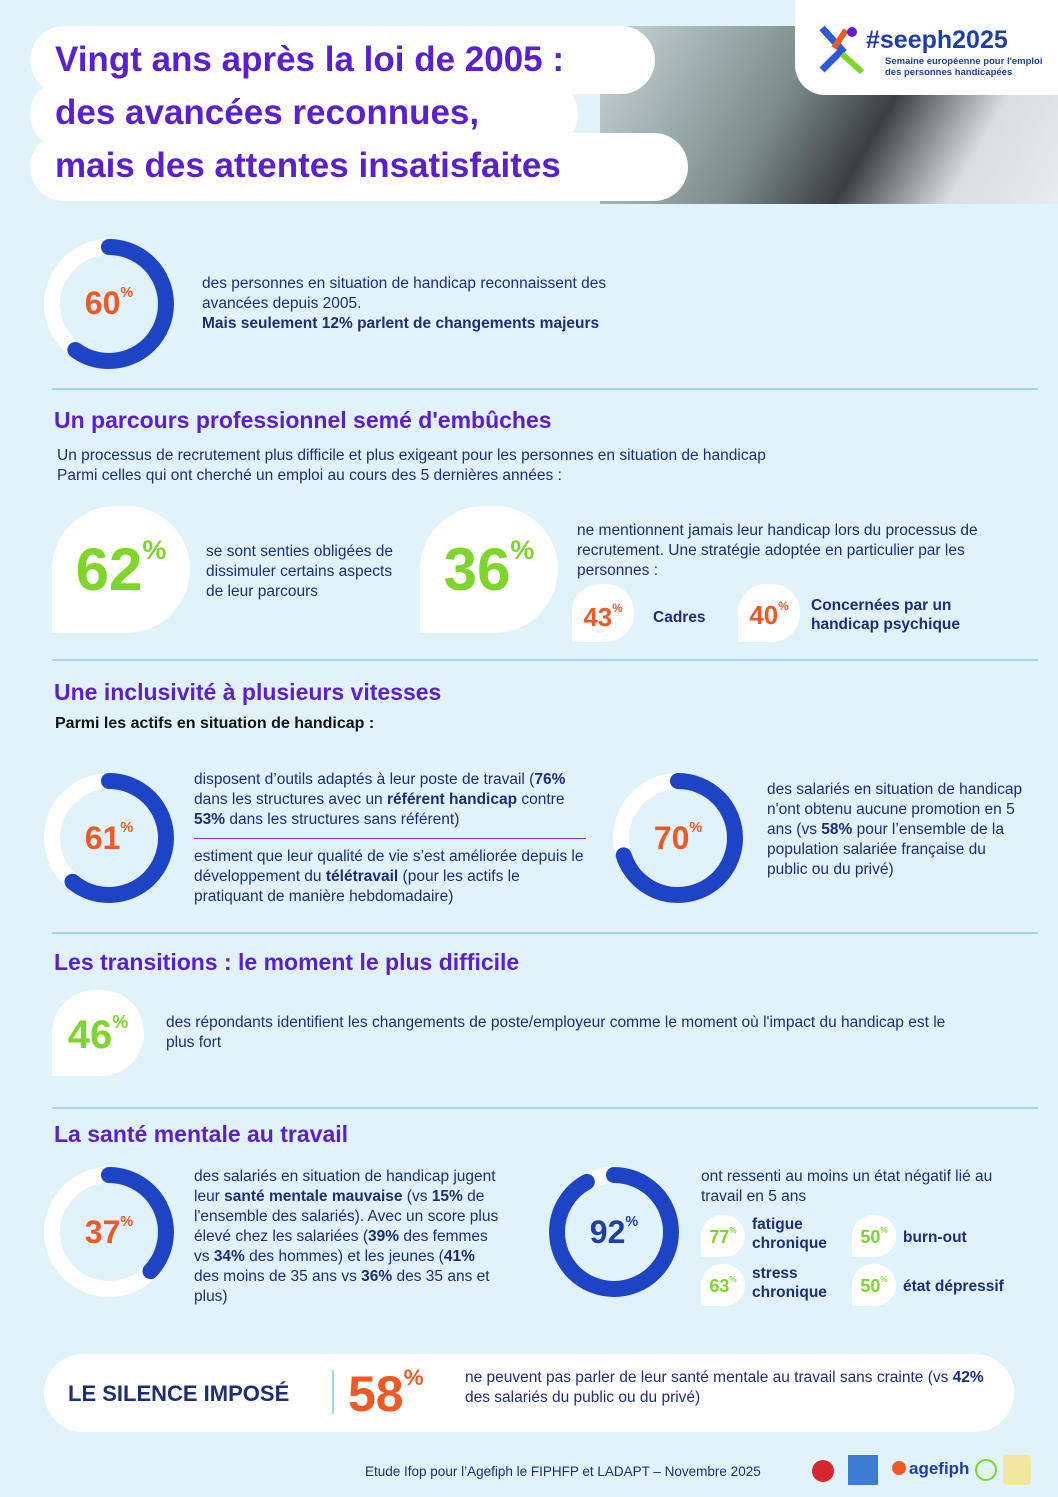 The height and width of the screenshot is (1497, 1058). I want to click on chip-value: 43, so click(598, 617).